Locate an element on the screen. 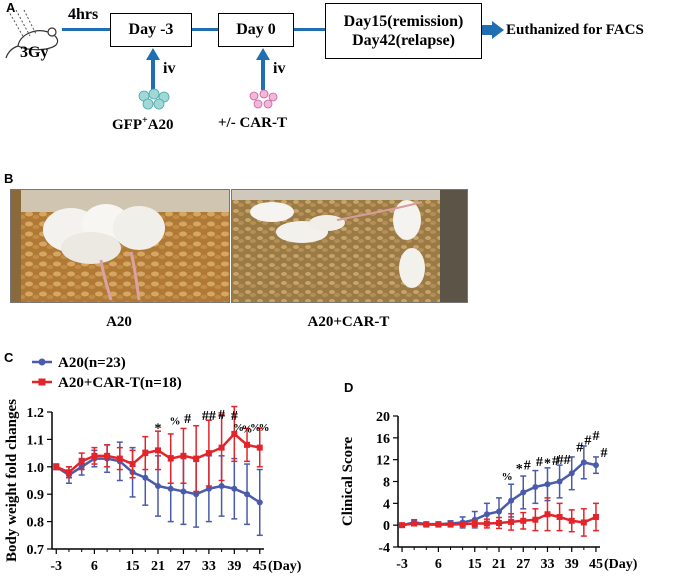  inject1-suffix: A20 is located at coordinates (160, 125).